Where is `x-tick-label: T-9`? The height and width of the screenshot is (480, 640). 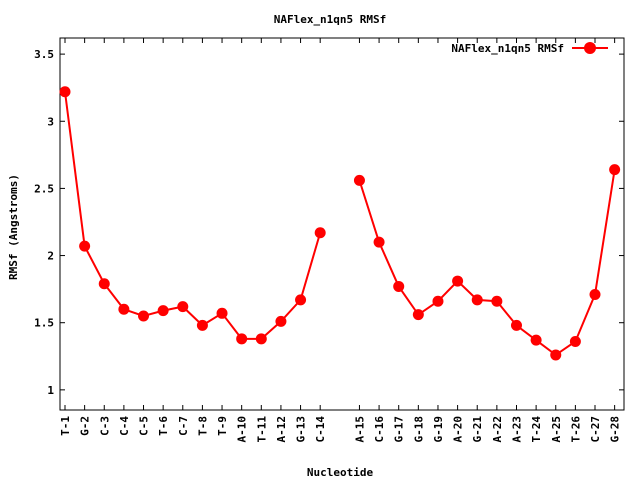 x-tick-label: T-9 is located at coordinates (222, 426).